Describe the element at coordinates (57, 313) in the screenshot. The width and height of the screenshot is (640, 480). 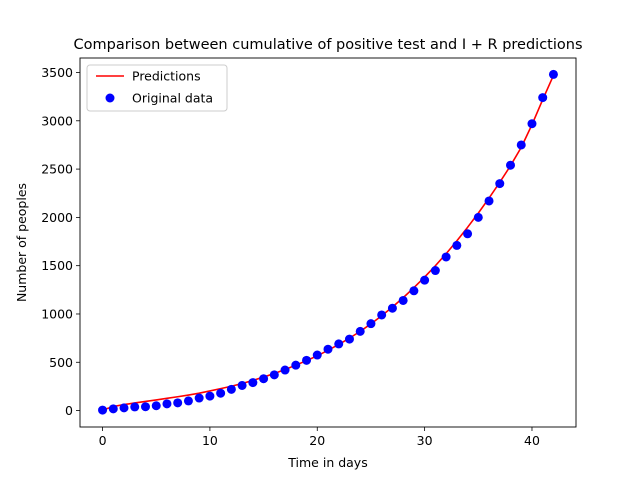
I see `y-tick-label: 1000` at that location.